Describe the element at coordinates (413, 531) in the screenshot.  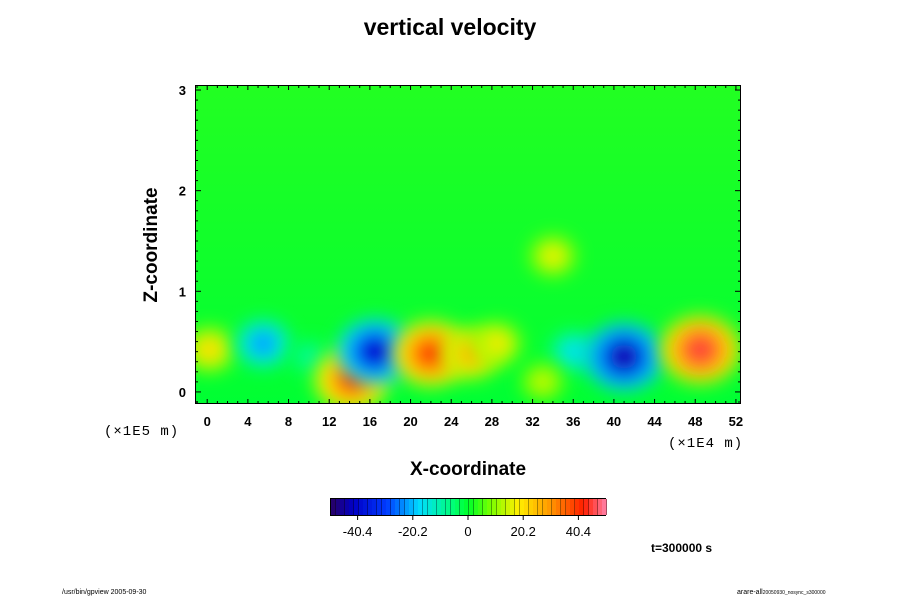
I see `colorbar-tick-label: -20.2` at that location.